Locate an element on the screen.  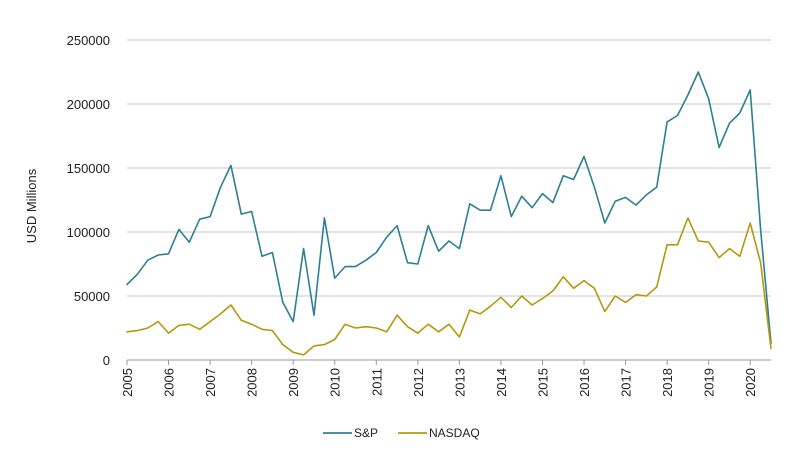
legend: S&P NASDAQ is located at coordinates (401, 433).